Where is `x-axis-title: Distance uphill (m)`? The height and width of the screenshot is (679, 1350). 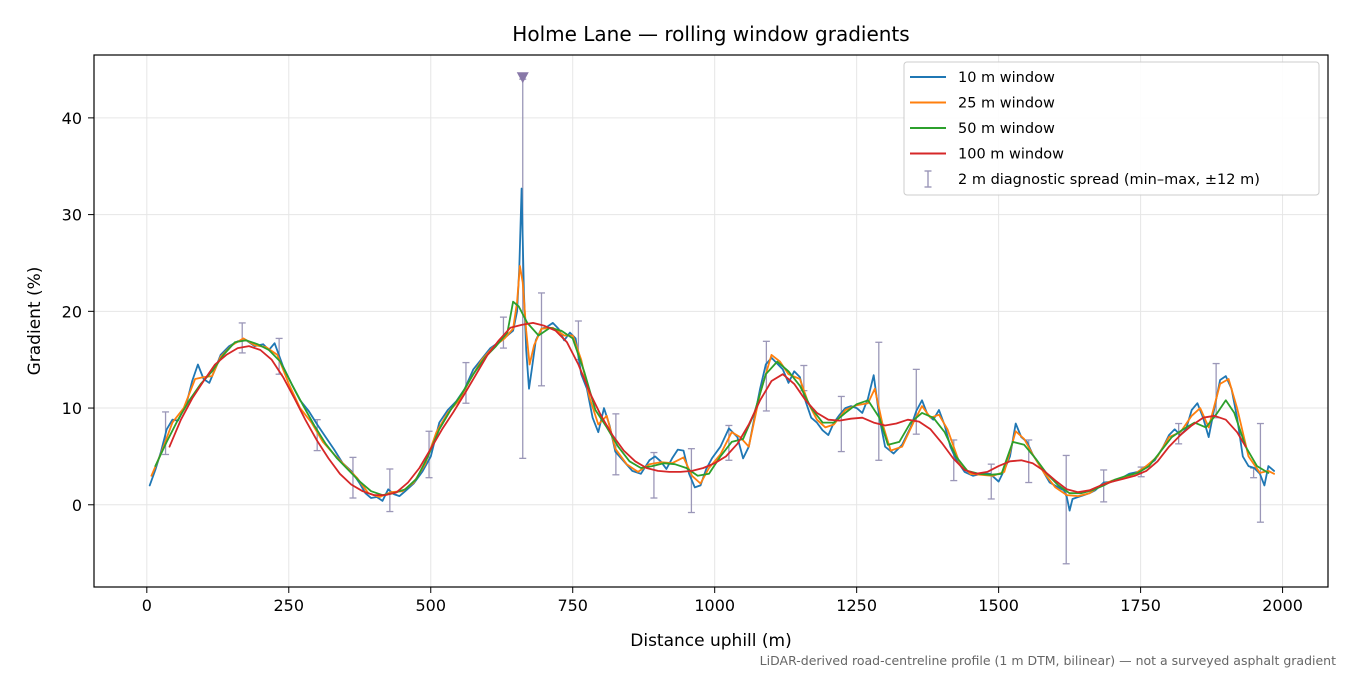
x-axis-title: Distance uphill (m) is located at coordinates (710, 641).